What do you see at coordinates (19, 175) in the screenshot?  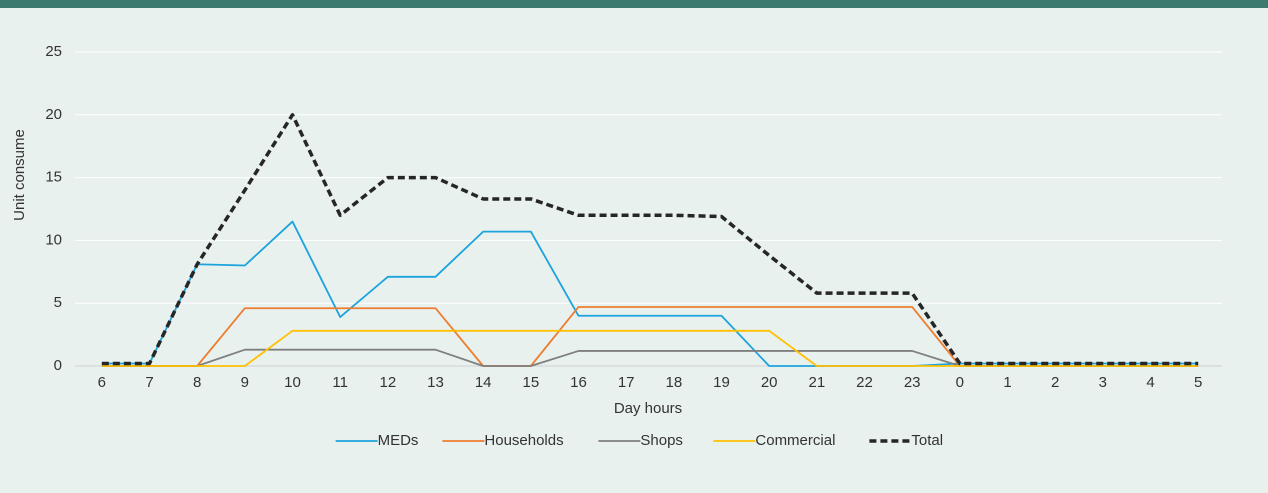 I see `y-axis-title: Unit consume` at bounding box center [19, 175].